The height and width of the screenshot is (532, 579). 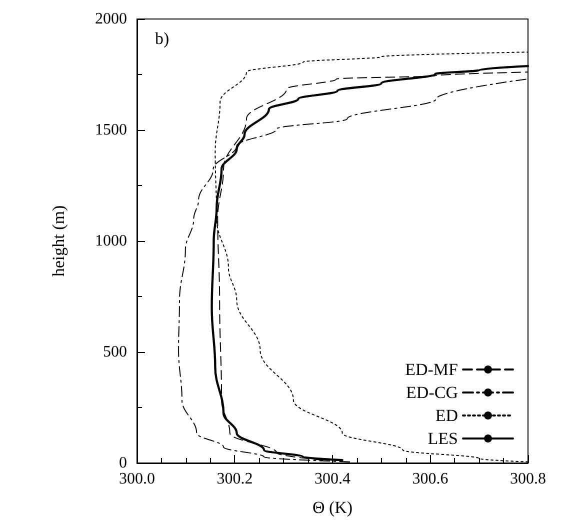 I want to click on legend-label: ED-MF, so click(x=431, y=369).